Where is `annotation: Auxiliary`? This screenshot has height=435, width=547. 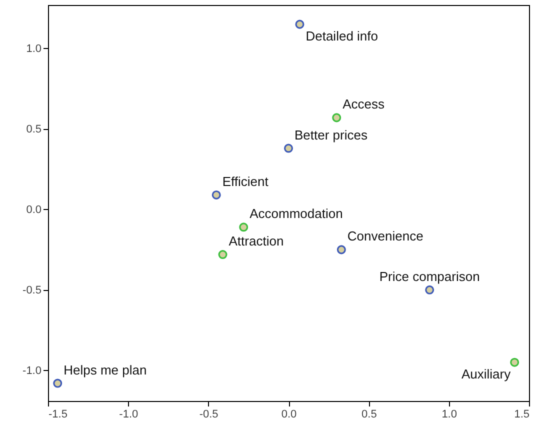 annotation: Auxiliary is located at coordinates (486, 374).